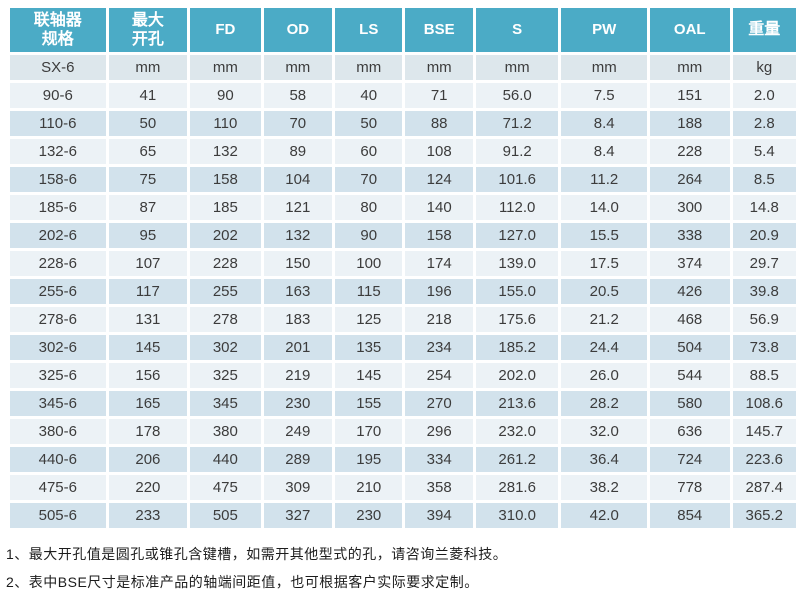 The height and width of the screenshot is (610, 806). What do you see at coordinates (604, 319) in the screenshot?
I see `cell-pw: 21.2` at bounding box center [604, 319].